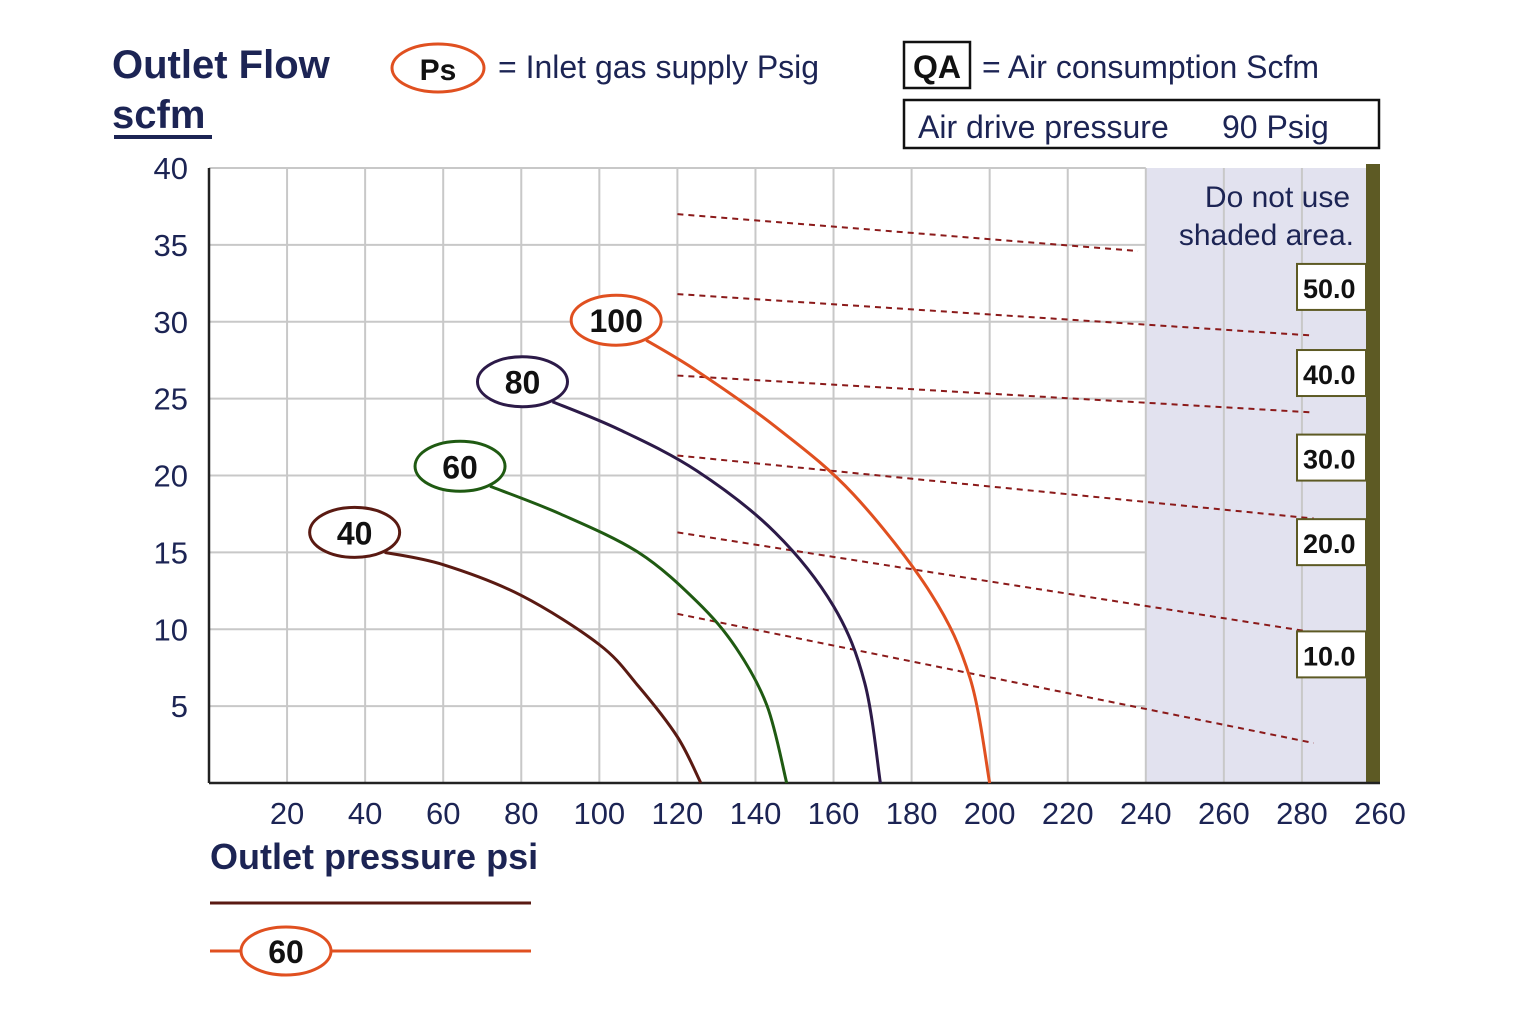 The image size is (1536, 1024). I want to click on drive-pressure-box, so click(1141, 124).